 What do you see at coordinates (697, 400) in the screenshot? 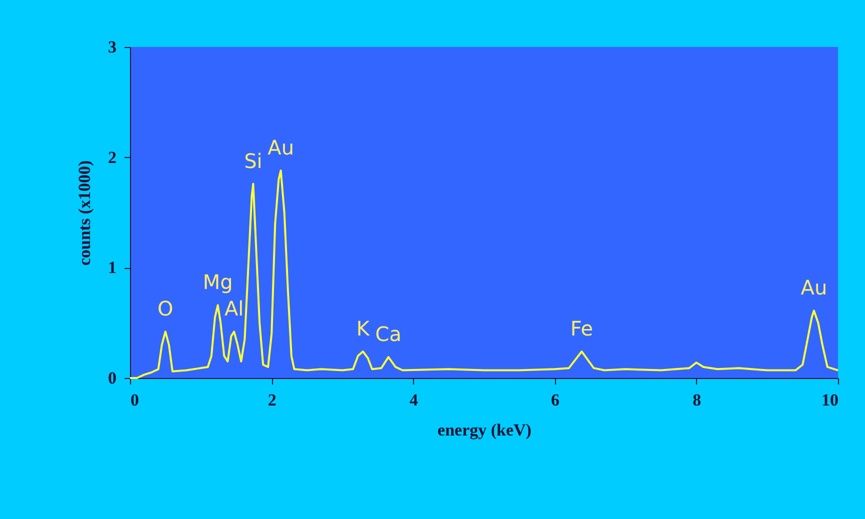
I see `x-tick-label: 8` at bounding box center [697, 400].